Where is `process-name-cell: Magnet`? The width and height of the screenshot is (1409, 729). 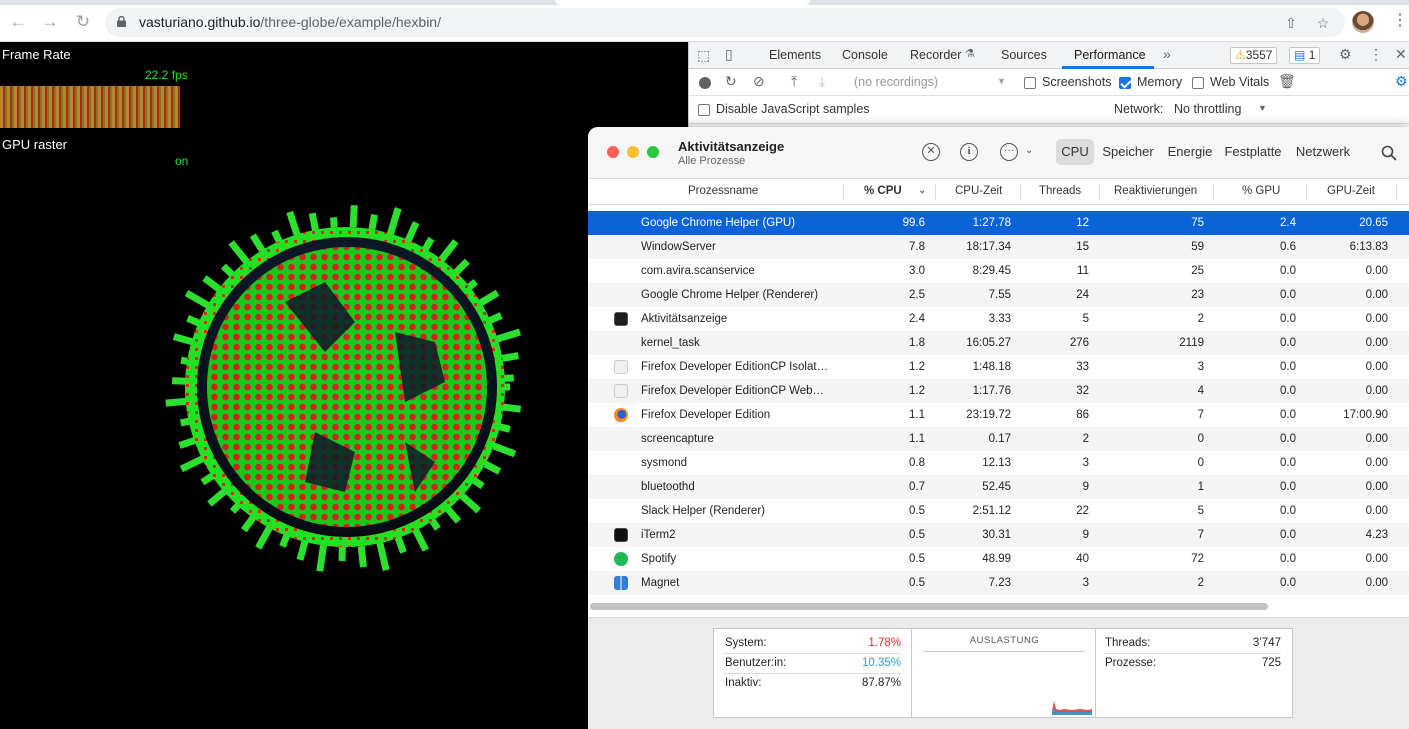 process-name-cell: Magnet is located at coordinates (660, 583).